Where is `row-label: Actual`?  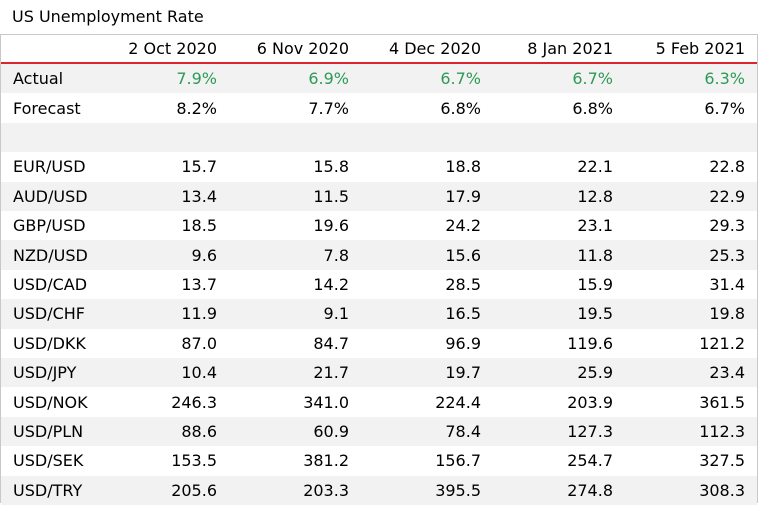 row-label: Actual is located at coordinates (38, 79).